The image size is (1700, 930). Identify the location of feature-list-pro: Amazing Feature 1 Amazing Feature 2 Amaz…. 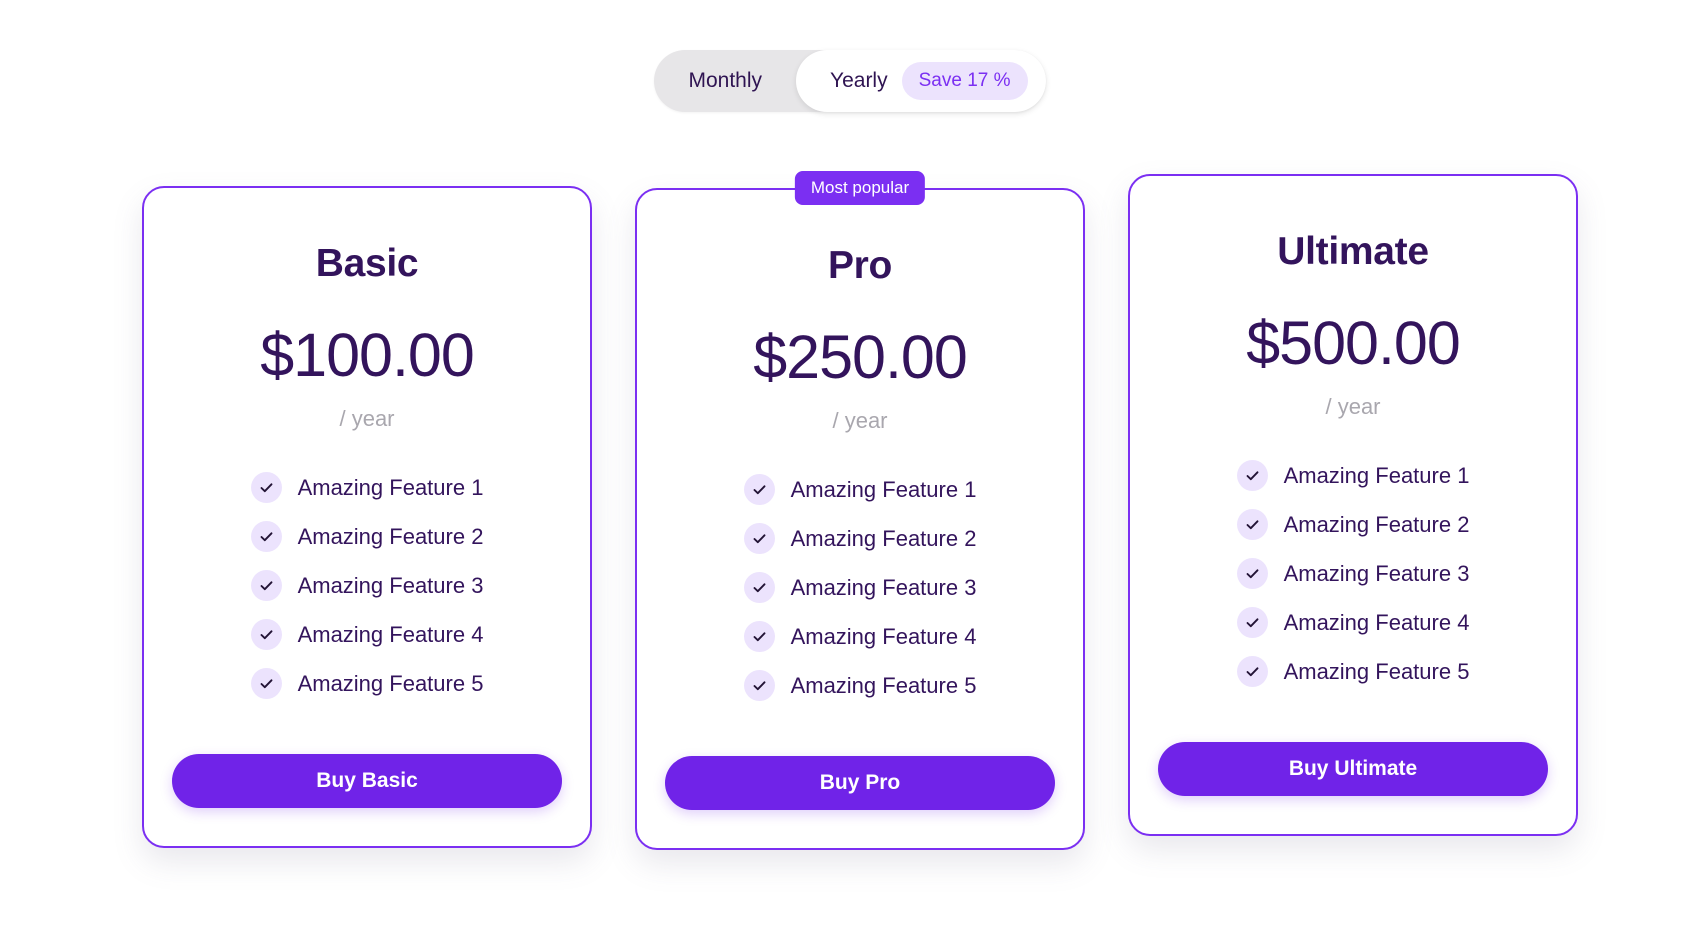
(860, 587).